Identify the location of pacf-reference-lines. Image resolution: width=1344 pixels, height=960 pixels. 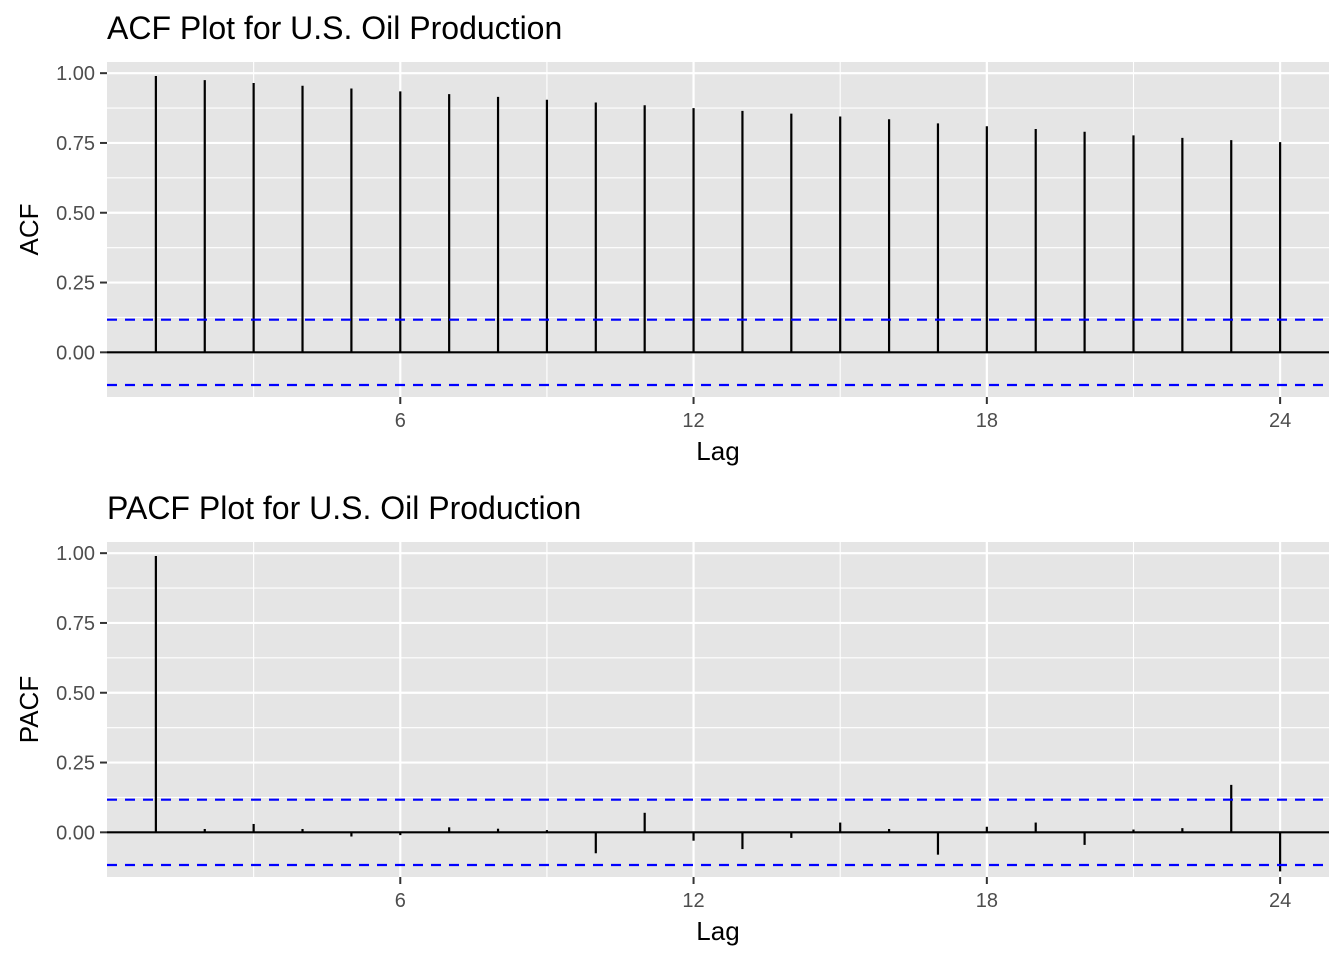
(718, 832).